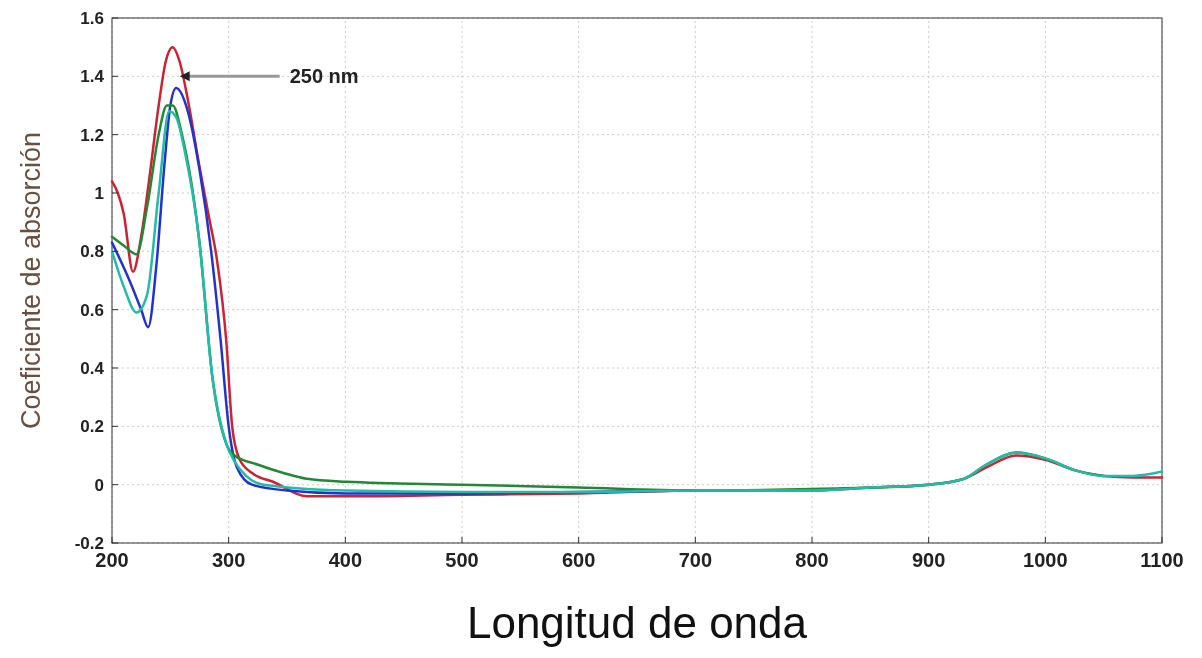 This screenshot has height=658, width=1202. What do you see at coordinates (695, 560) in the screenshot?
I see `x-tick-label: 700` at bounding box center [695, 560].